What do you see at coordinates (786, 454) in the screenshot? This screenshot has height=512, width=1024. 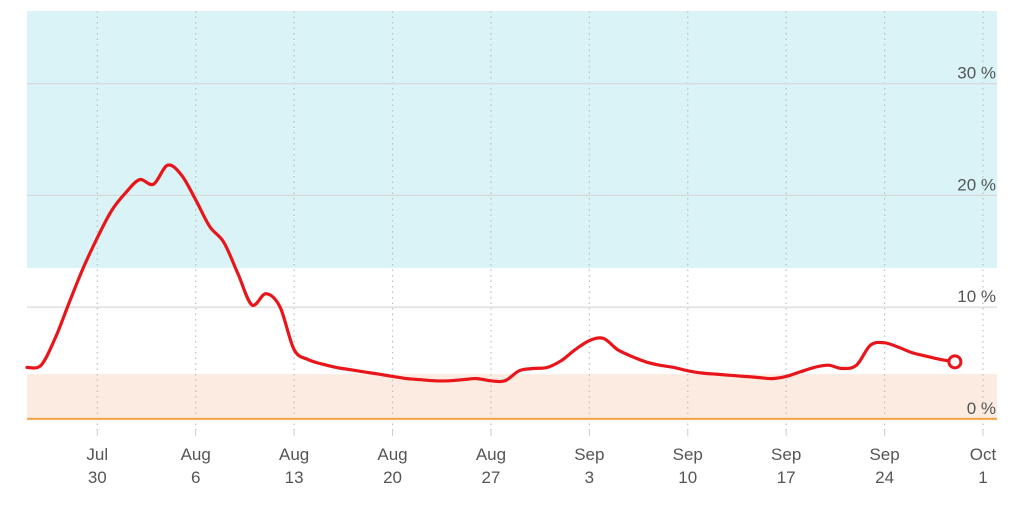 I see `x-tick-label-month-7: Sep` at bounding box center [786, 454].